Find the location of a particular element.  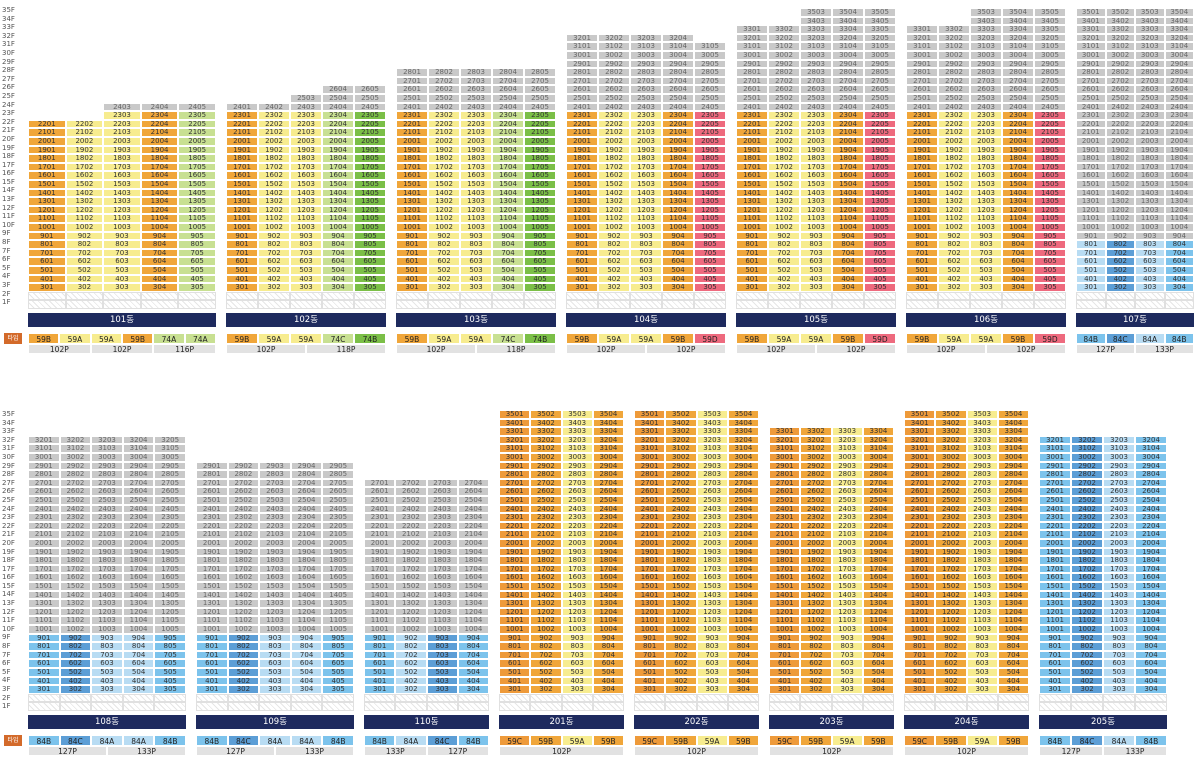

unit-cell: 1902 is located at coordinates (274, 150).